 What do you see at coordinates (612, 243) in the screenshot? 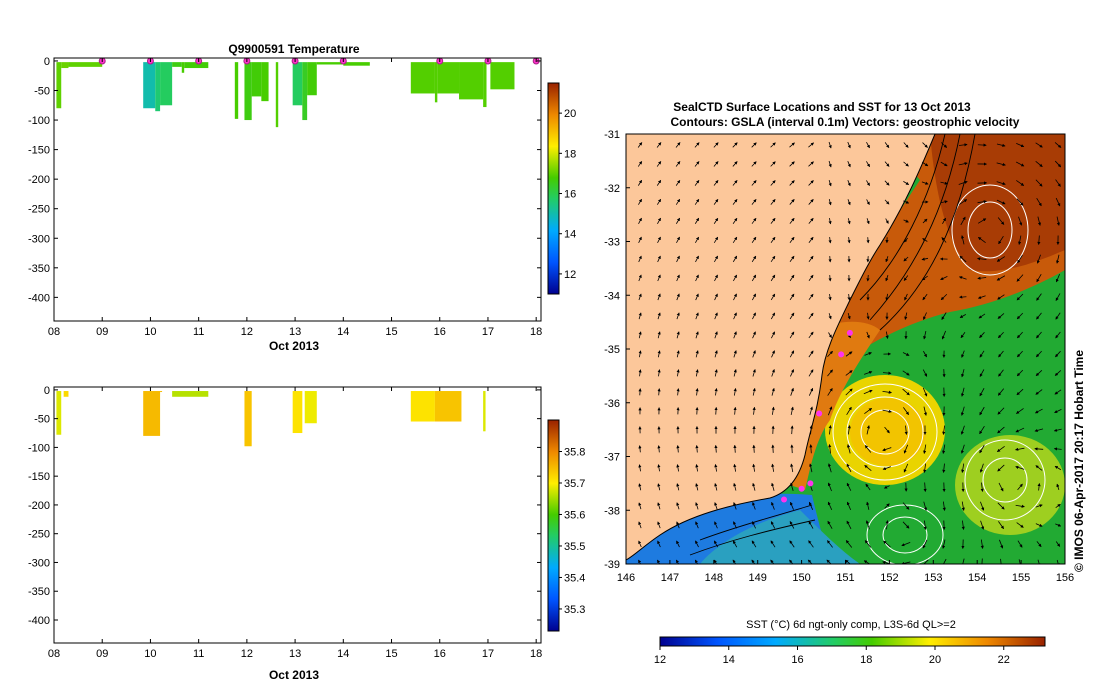
I see `map-y-tick-label: -33` at bounding box center [612, 243].